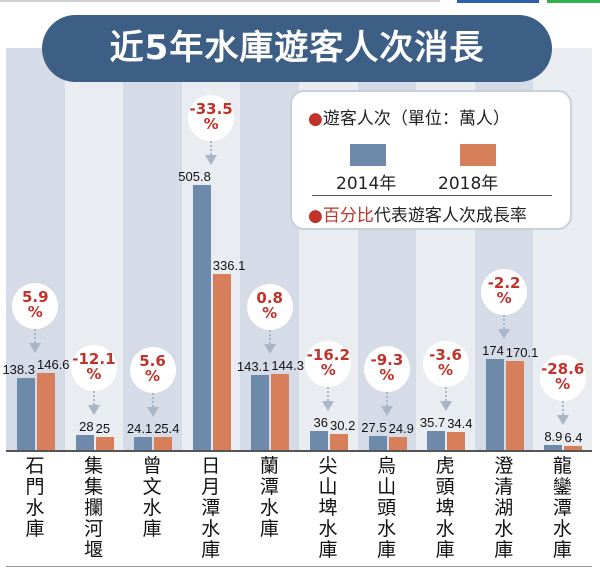 The image size is (600, 569). Describe the element at coordinates (431, 160) in the screenshot. I see `legend: ●遊客人次（單位：萬人） 2014年 2018年 ●百分比代表遊客人次成長率` at that location.